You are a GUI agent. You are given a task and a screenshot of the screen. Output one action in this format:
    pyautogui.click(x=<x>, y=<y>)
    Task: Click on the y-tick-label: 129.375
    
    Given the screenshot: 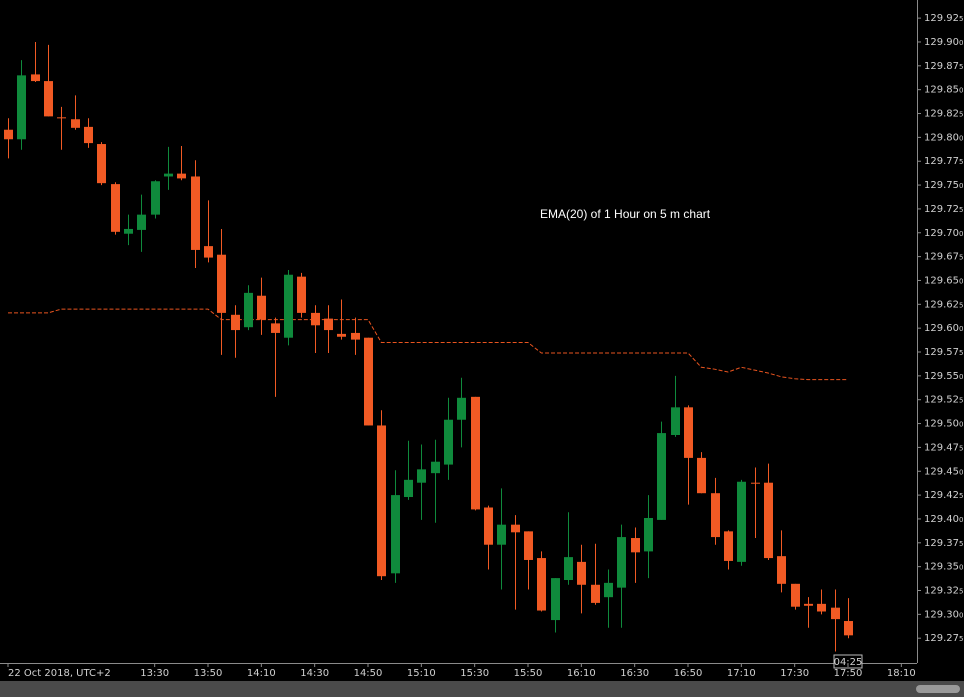 What is the action you would take?
    pyautogui.click(x=943, y=543)
    